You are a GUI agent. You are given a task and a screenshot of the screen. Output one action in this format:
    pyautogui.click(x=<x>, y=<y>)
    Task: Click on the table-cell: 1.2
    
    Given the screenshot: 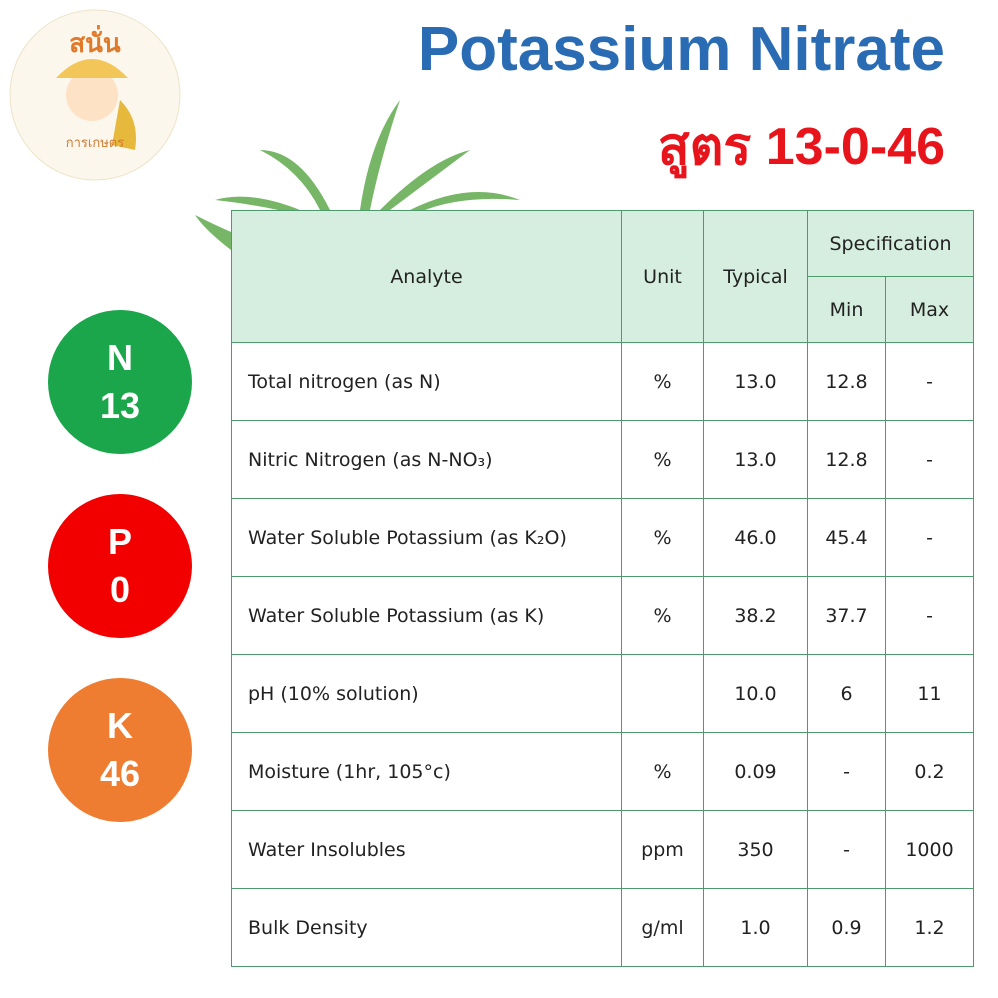 What is the action you would take?
    pyautogui.click(x=929, y=927)
    